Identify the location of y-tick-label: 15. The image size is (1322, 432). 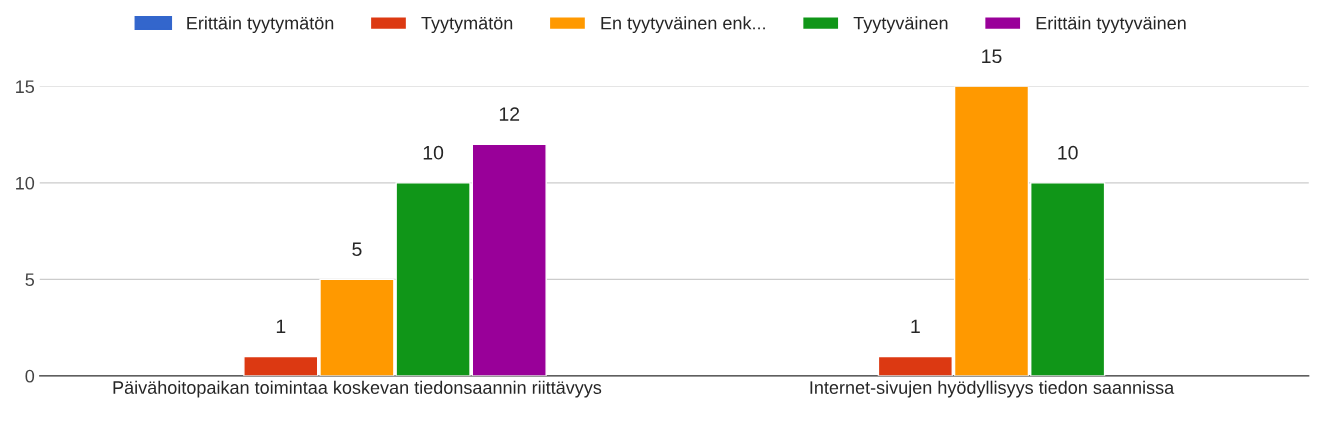
(25, 87).